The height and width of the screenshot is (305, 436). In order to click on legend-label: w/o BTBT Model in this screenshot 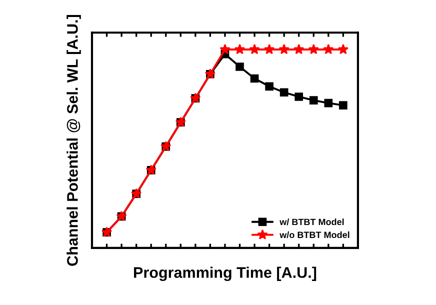, I will do `click(315, 234)`.